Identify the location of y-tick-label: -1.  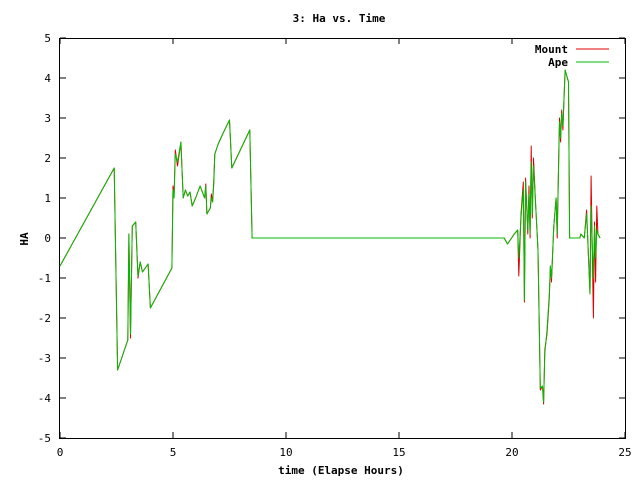
(44, 278).